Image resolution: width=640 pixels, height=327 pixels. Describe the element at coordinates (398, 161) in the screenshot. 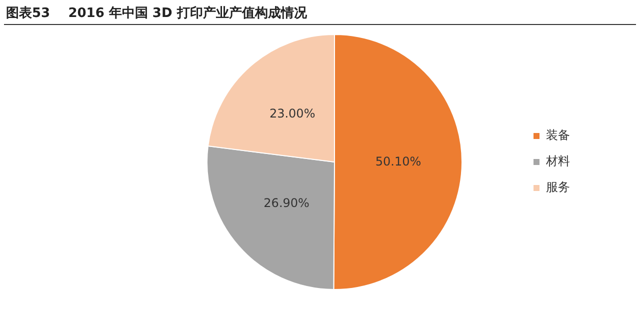

I see `data-label: 50.10%` at that location.